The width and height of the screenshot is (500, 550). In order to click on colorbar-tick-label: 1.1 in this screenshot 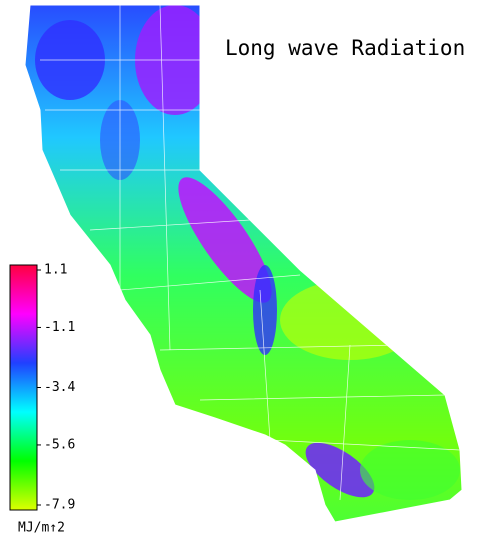, I will do `click(55, 270)`.